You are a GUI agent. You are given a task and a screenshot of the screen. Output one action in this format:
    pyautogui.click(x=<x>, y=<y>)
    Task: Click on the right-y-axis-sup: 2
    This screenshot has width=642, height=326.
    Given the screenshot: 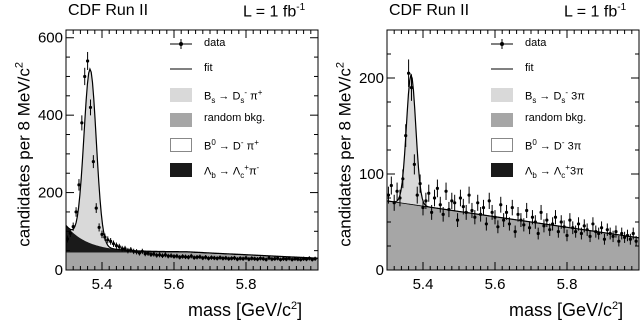 What is the action you would take?
    pyautogui.click(x=340, y=65)
    